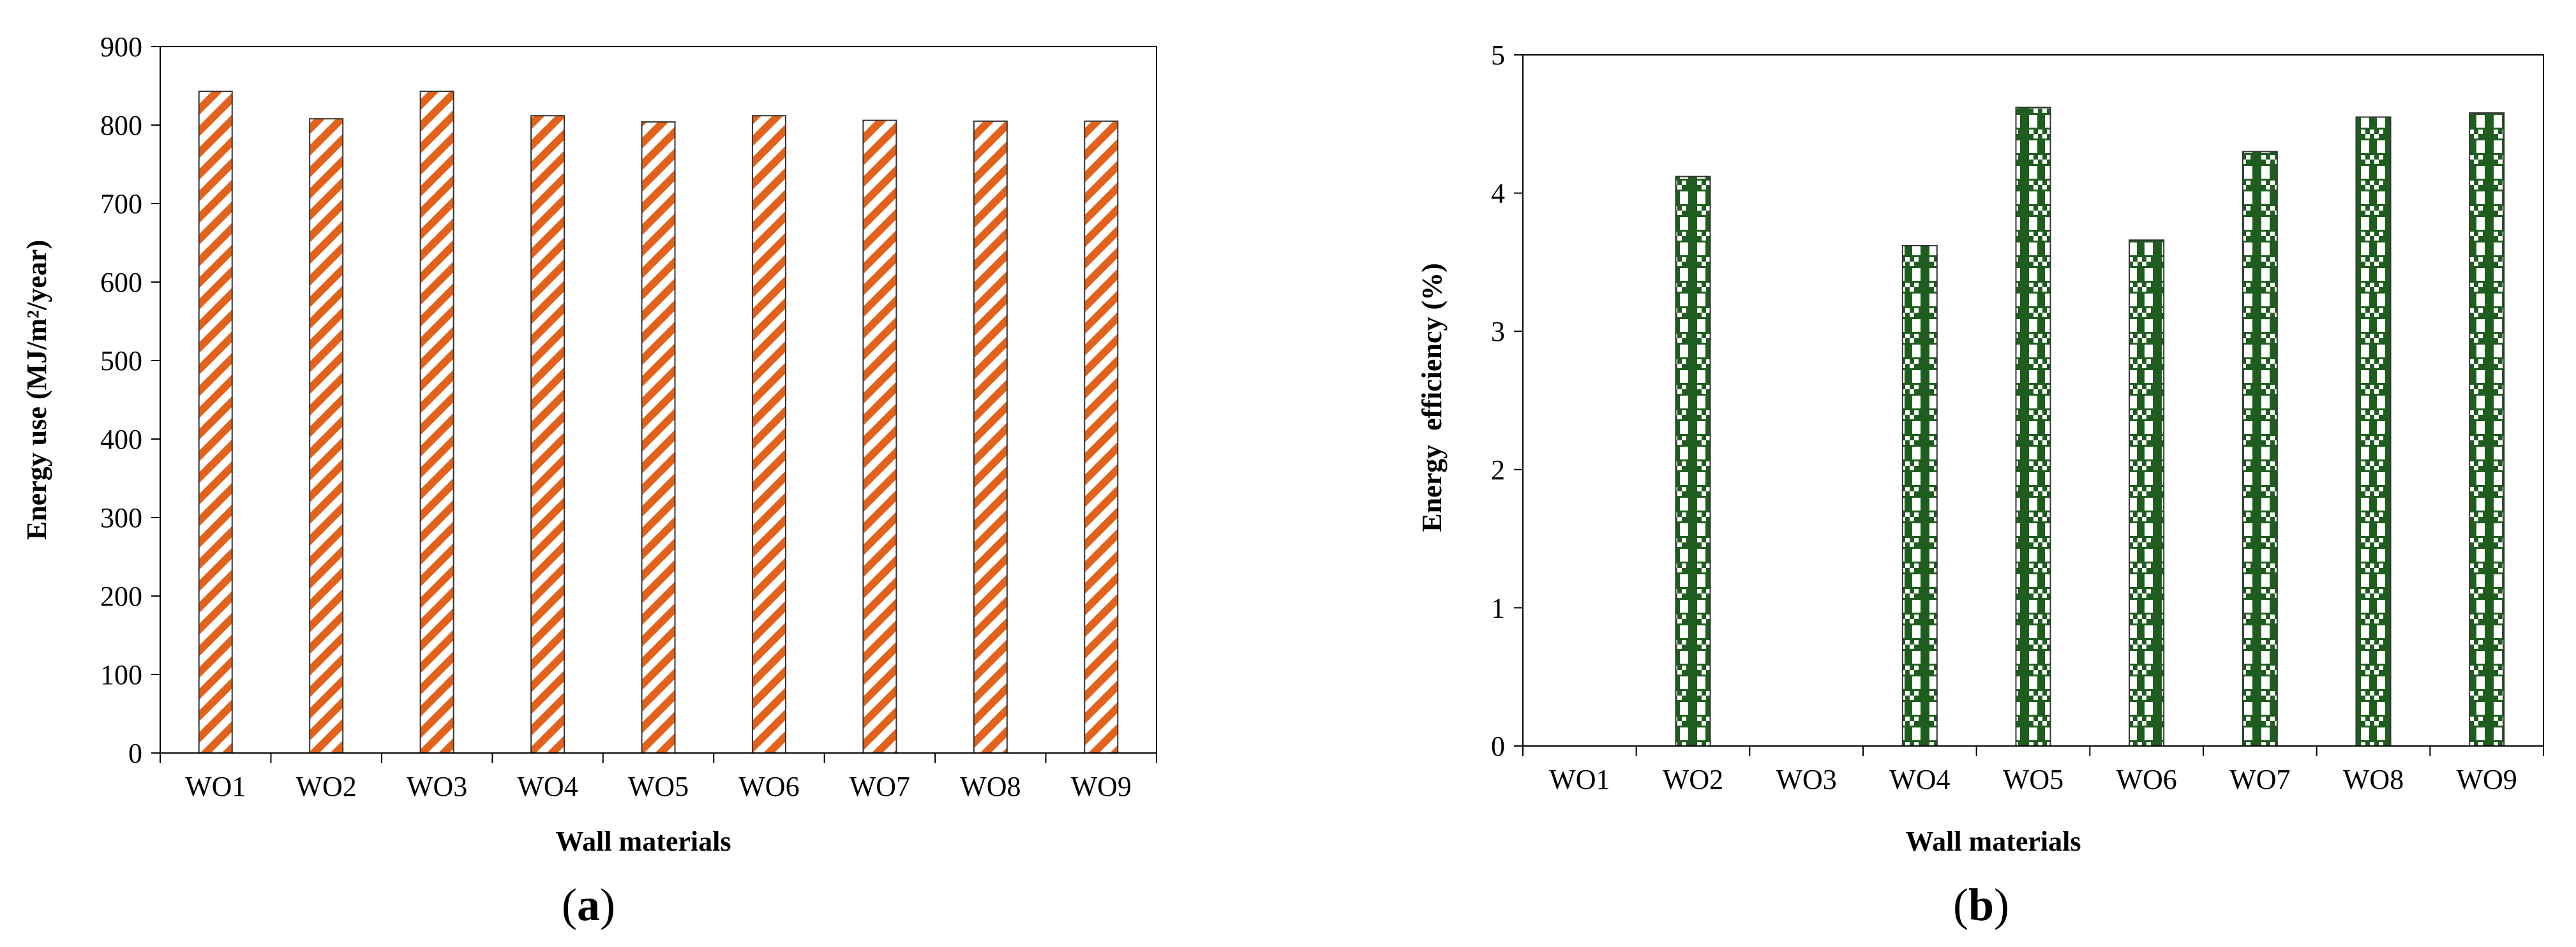  I want to click on panel-label-b: (b), so click(1981, 904).